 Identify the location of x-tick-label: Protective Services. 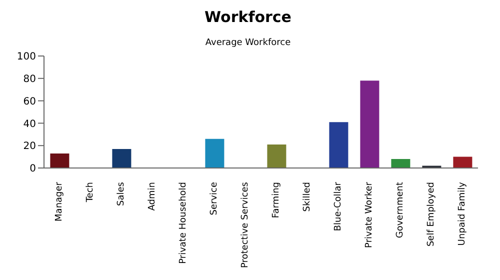
(245, 225).